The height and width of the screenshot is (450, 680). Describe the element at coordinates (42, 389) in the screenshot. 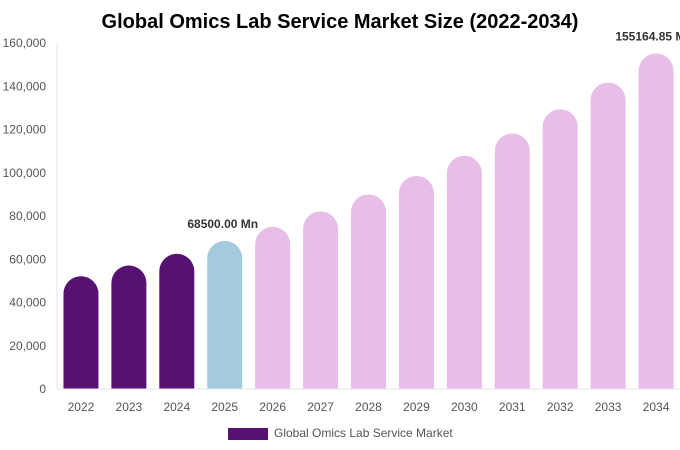

I see `y-tick-label: 0` at that location.